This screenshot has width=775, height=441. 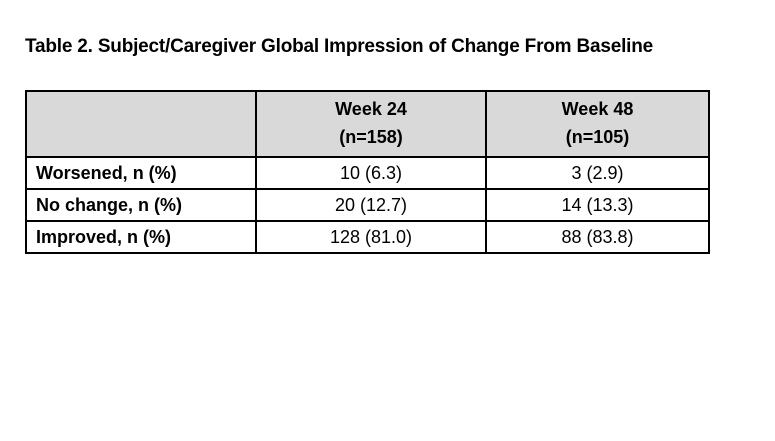 What do you see at coordinates (371, 205) in the screenshot?
I see `value-no-change-week24: 20 (12.7)` at bounding box center [371, 205].